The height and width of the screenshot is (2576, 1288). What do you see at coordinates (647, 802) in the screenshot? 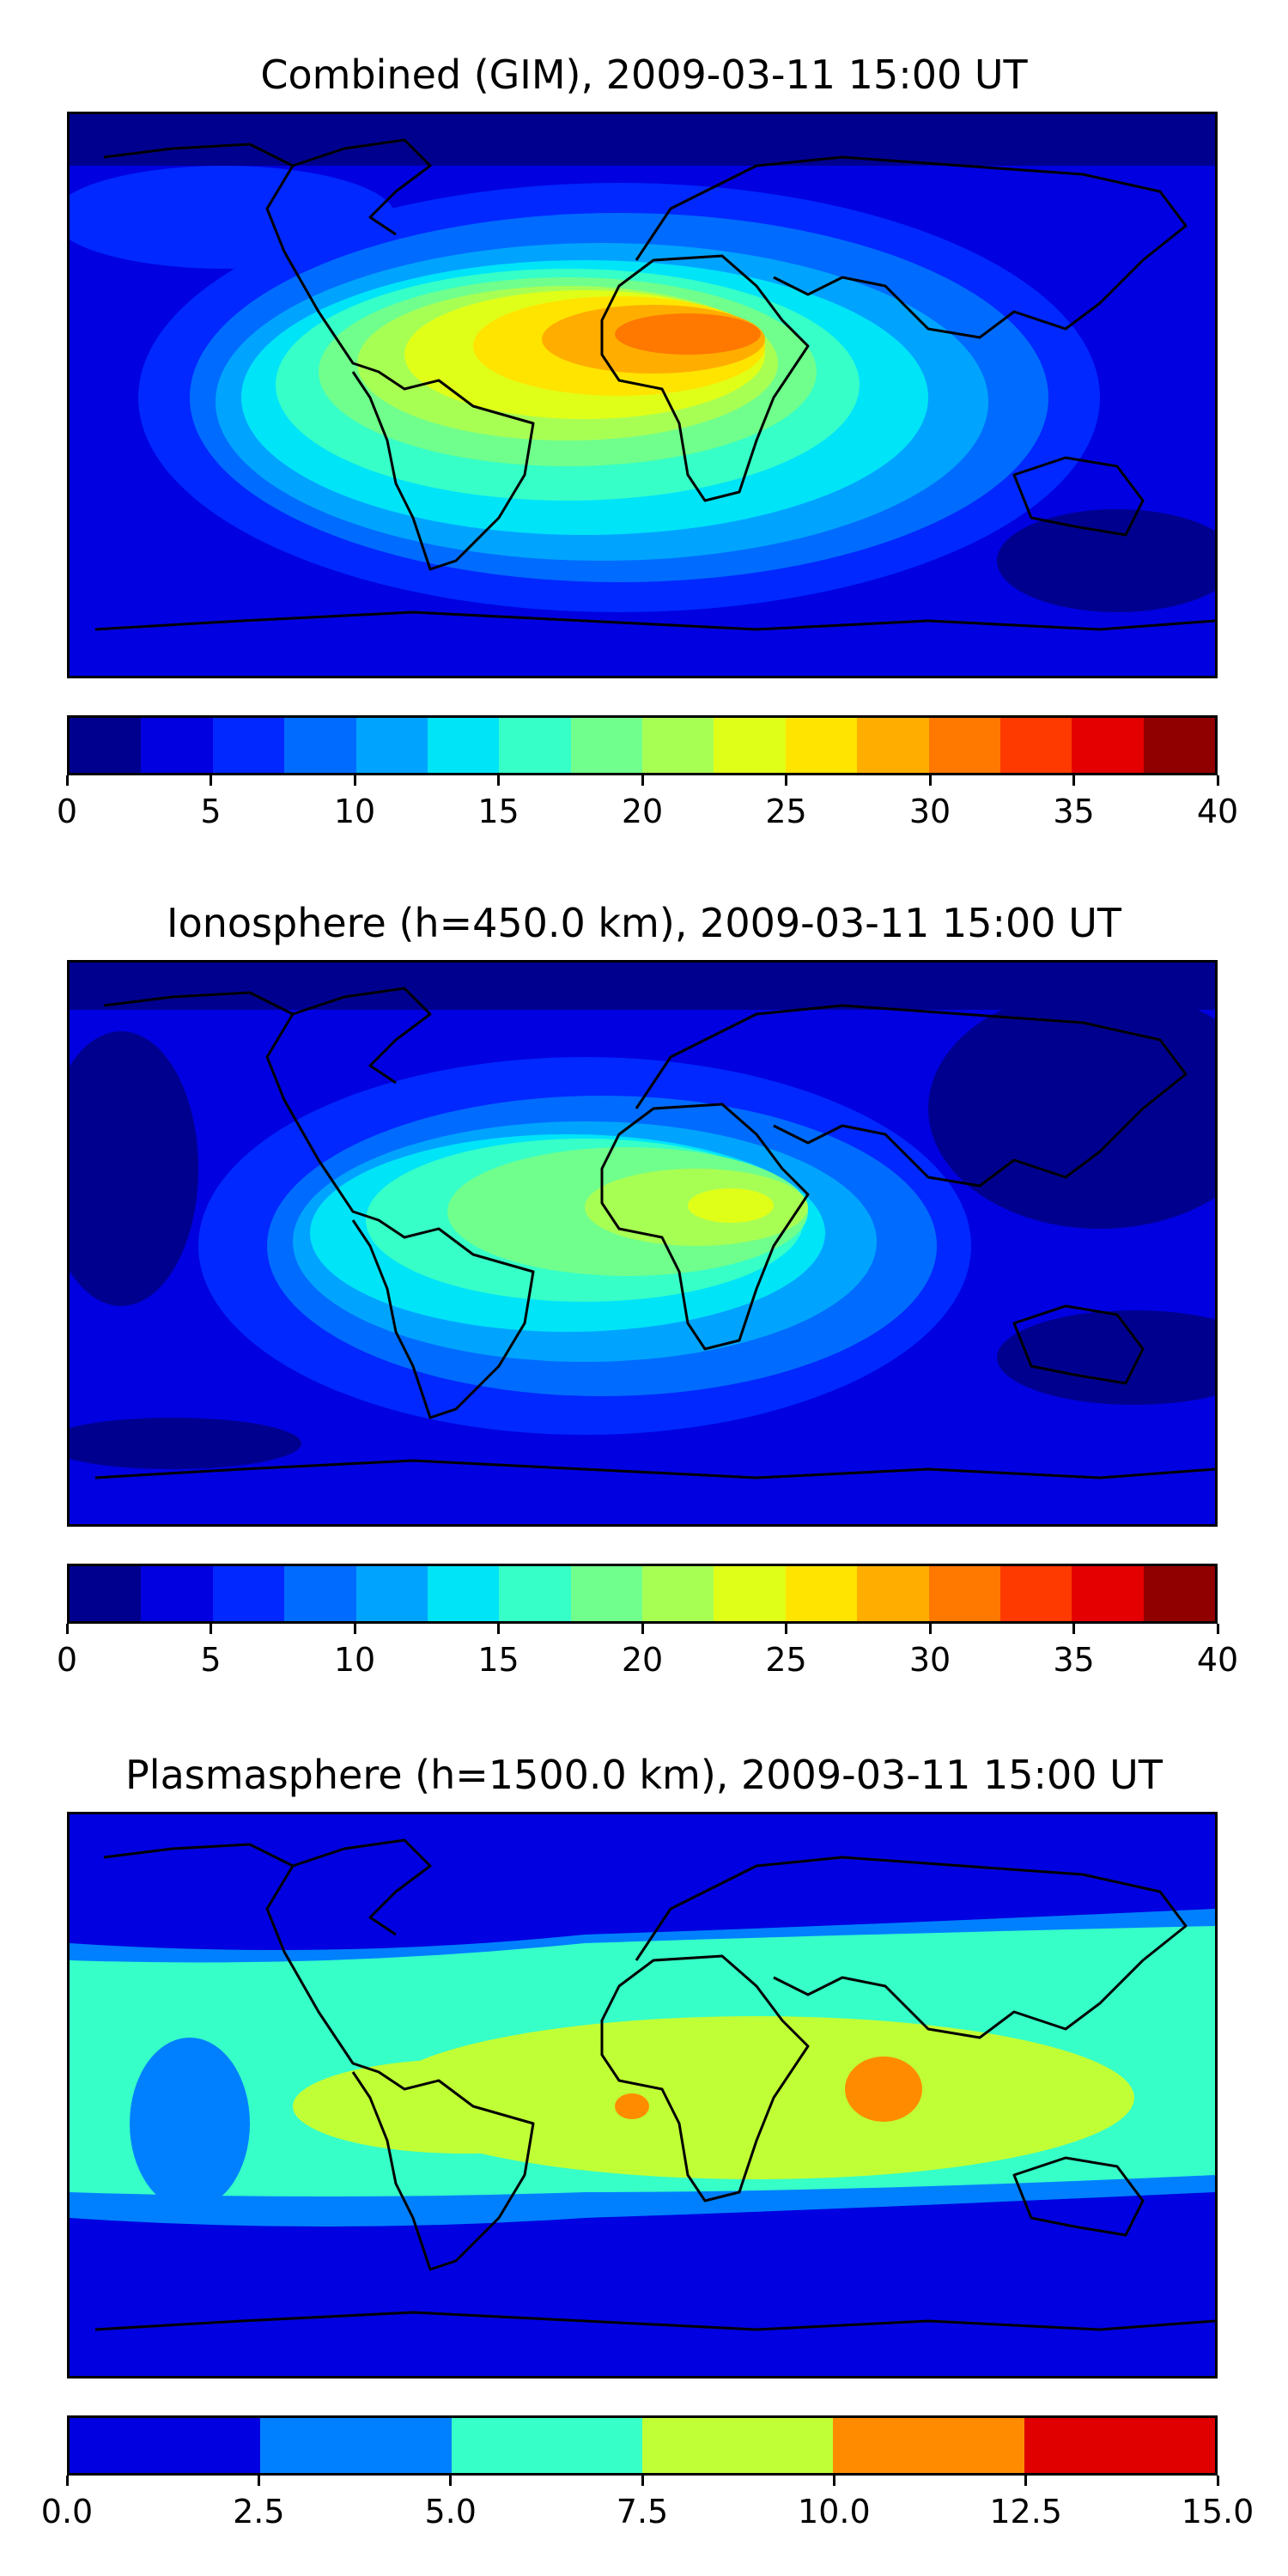
I see `colorbar-combined-ticks: 0 5 10 15 20 25 30 35 40` at bounding box center [647, 802].